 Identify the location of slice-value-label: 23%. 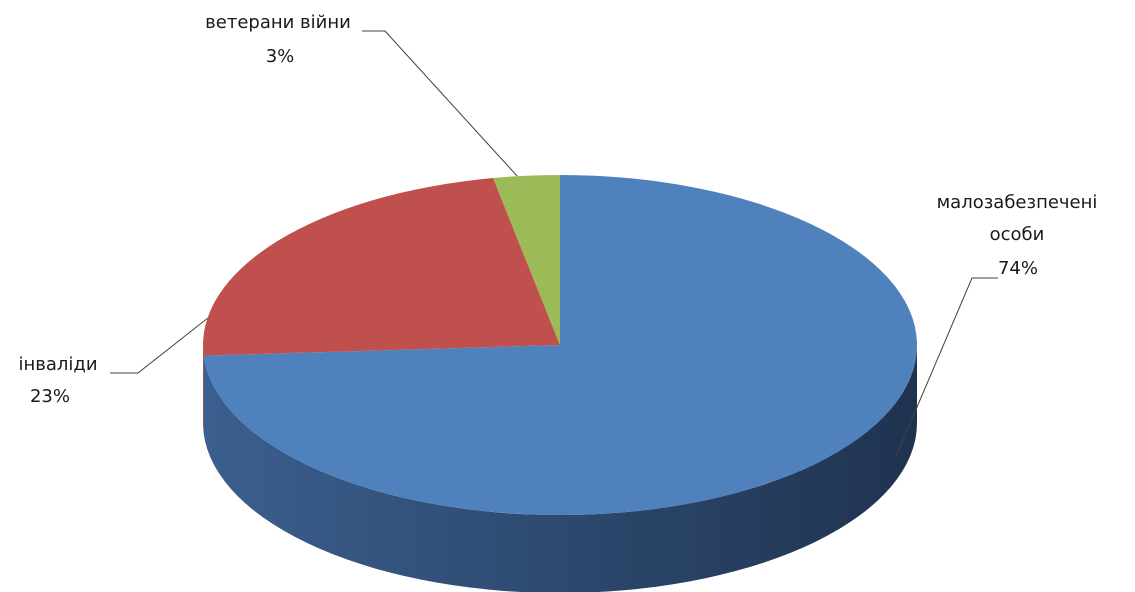
(50, 396).